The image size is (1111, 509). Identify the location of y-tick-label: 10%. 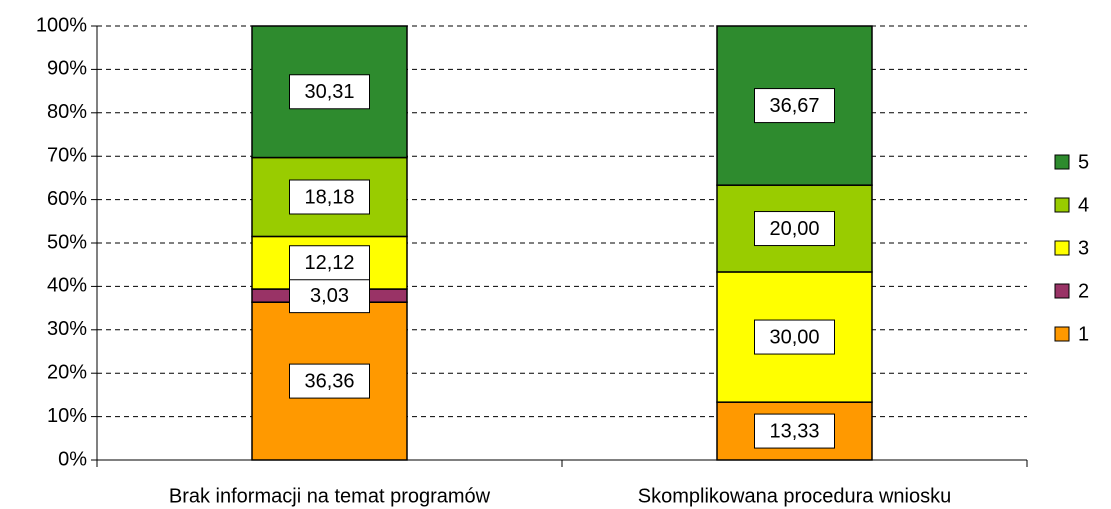
(67, 416).